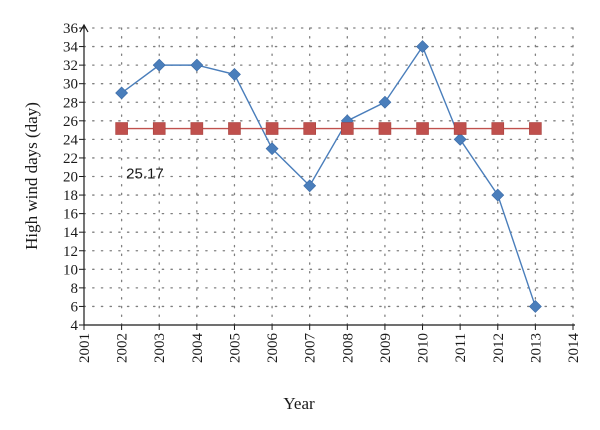 The height and width of the screenshot is (430, 600). What do you see at coordinates (70, 85) in the screenshot?
I see `y-tick-label: 30` at bounding box center [70, 85].